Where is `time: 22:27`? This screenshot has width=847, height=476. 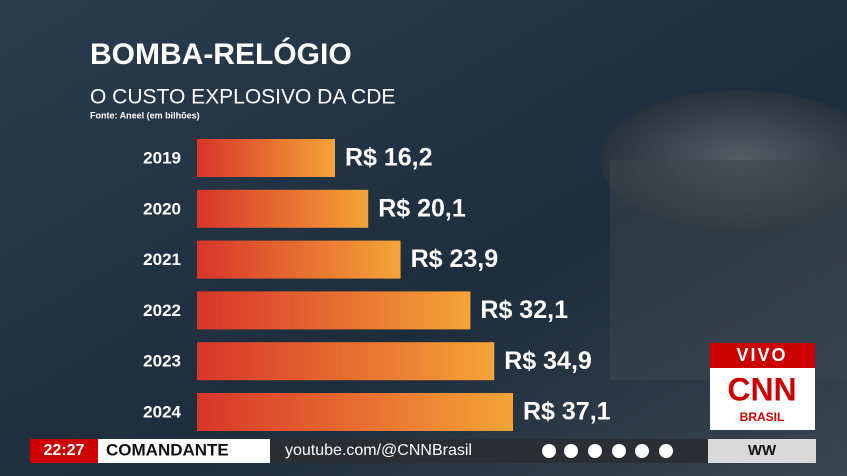
time: 22:27 is located at coordinates (64, 450).